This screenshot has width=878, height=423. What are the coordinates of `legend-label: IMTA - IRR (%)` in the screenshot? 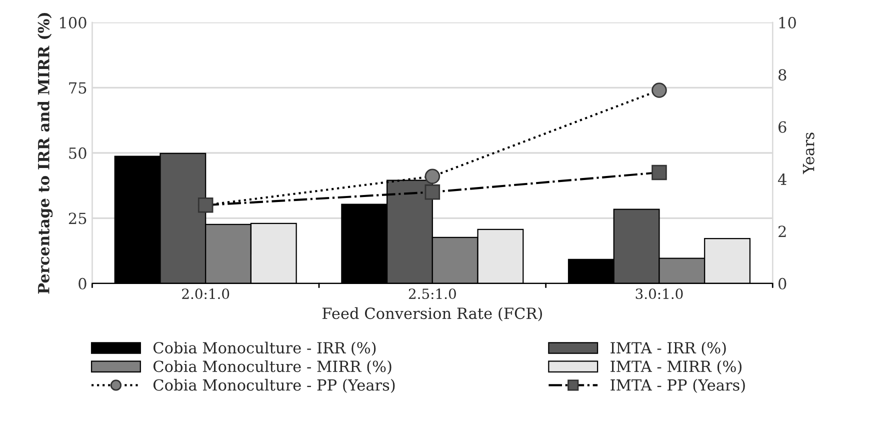 It's located at (668, 349).